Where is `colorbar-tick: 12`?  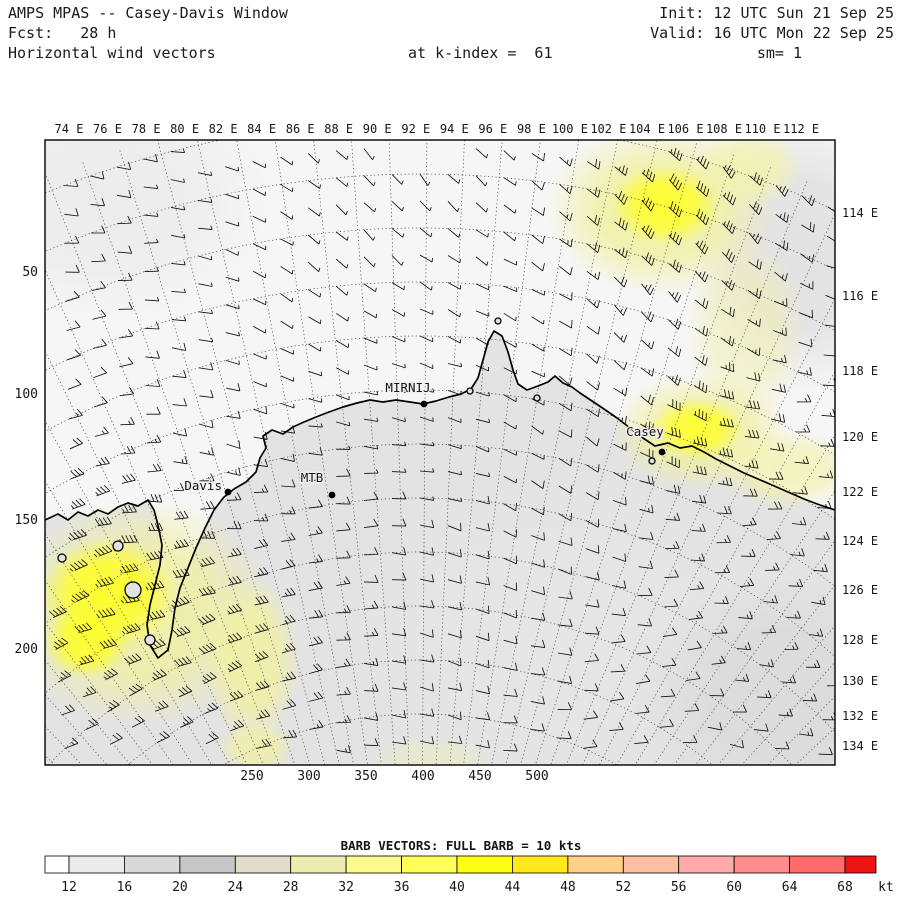 colorbar-tick: 12 is located at coordinates (69, 887).